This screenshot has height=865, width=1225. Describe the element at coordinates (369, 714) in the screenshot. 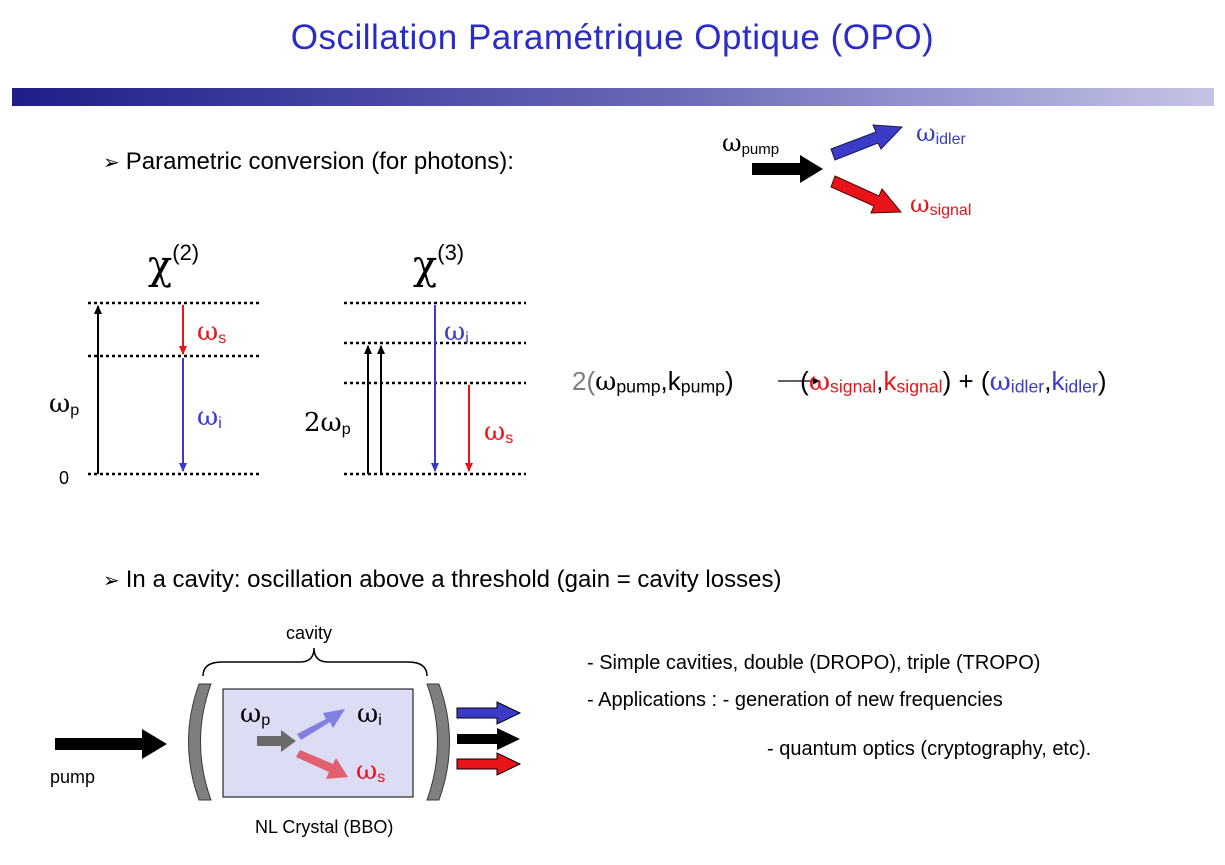

I see `omega-i-crystal-label: ωi` at that location.